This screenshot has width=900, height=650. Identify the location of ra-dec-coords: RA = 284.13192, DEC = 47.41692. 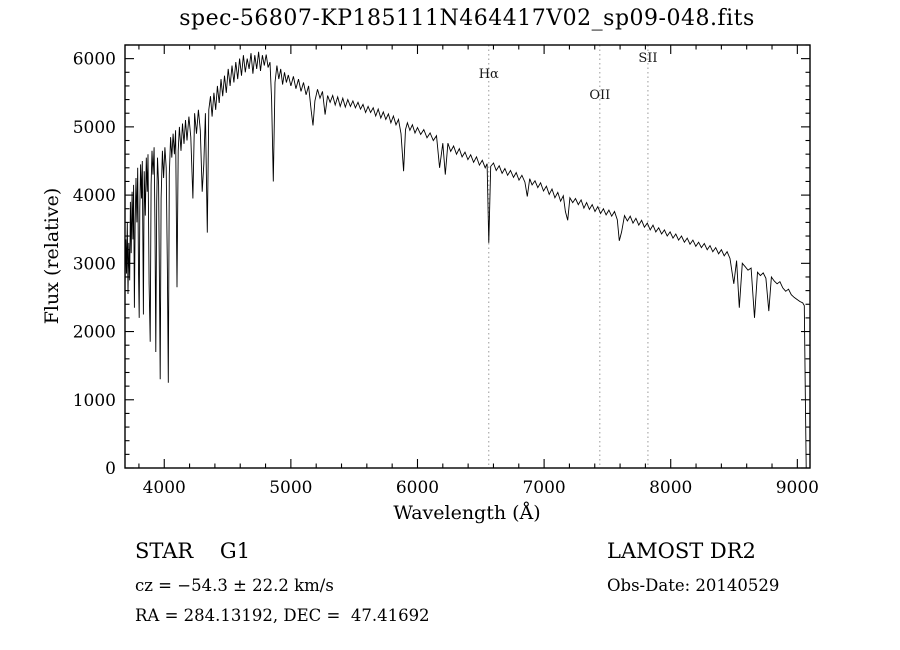
(282, 615).